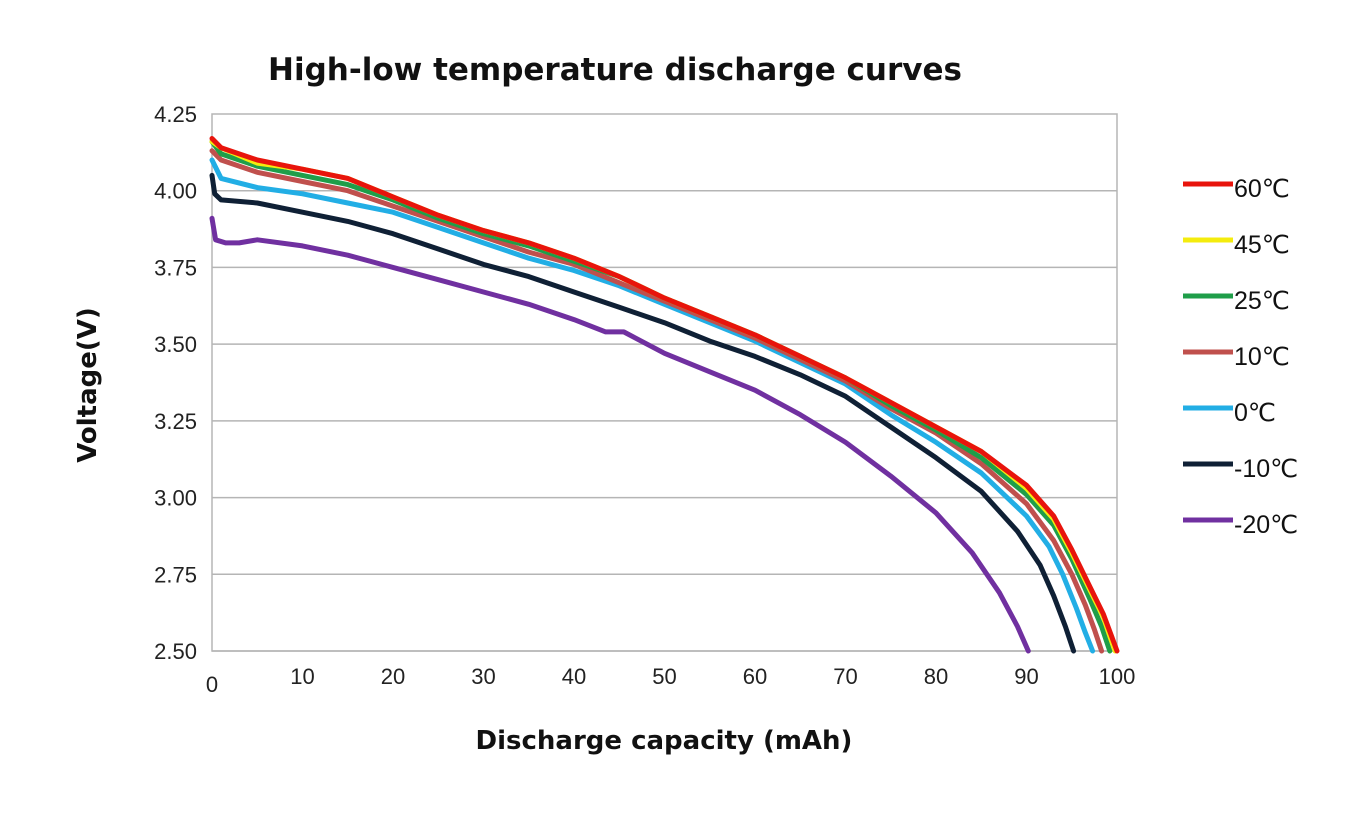 Image resolution: width=1347 pixels, height=817 pixels. Describe the element at coordinates (755, 676) in the screenshot. I see `x-tick-label: 60` at that location.